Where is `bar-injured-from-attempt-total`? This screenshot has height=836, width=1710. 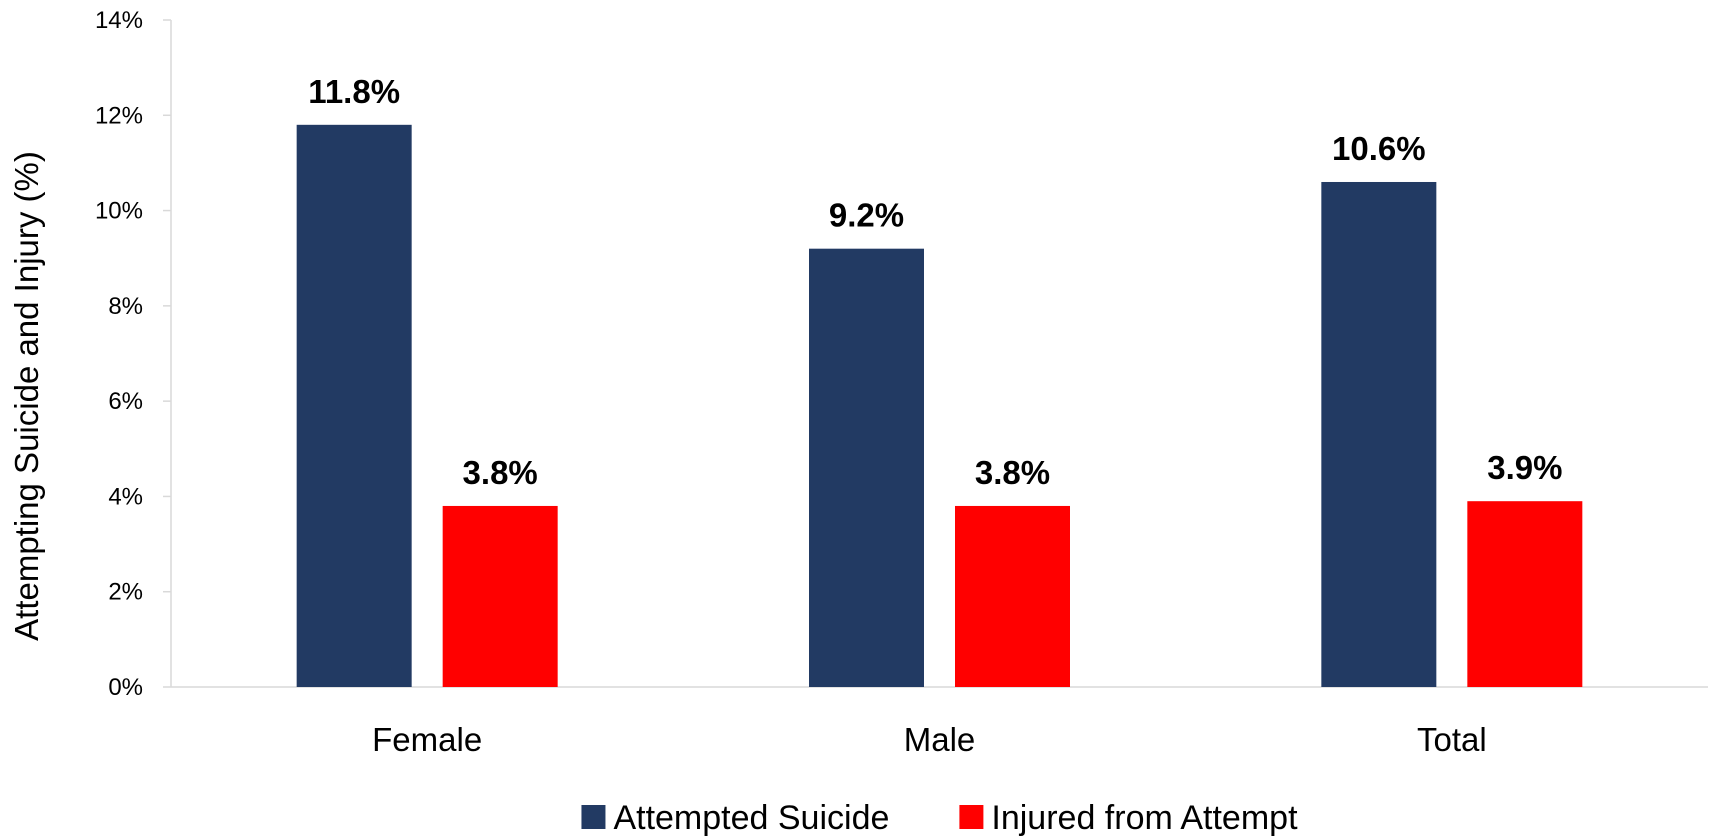
bar-injured-from-attempt-total is located at coordinates (1525, 594).